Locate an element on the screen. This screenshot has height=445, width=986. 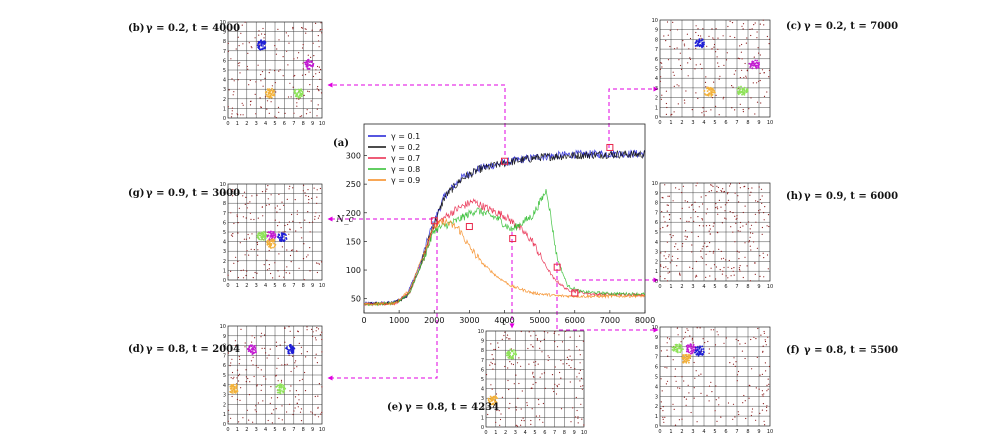
mini-x-tick-label: 0 is located at coordinates (659, 287).